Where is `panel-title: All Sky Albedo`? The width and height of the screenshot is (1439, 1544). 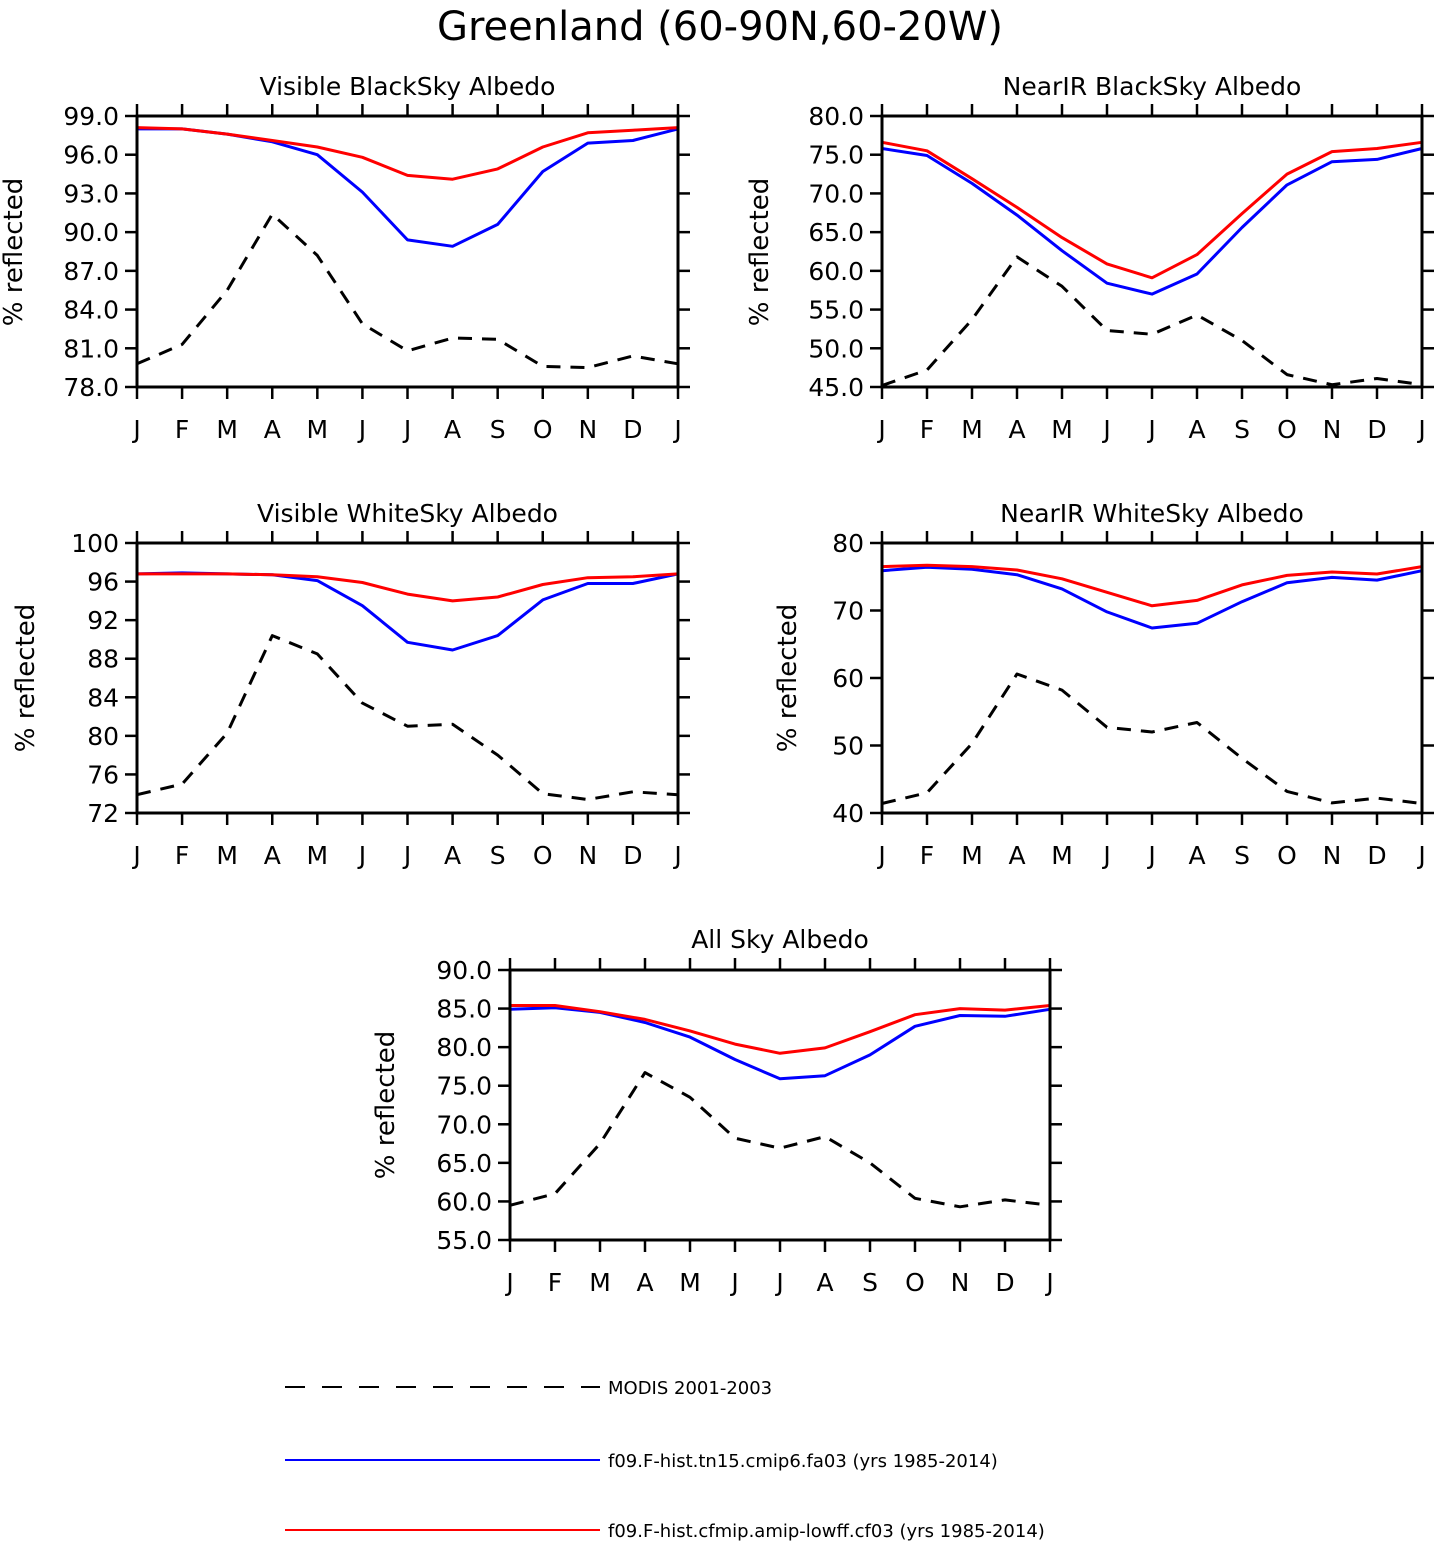 panel-title: All Sky Albedo is located at coordinates (780, 939).